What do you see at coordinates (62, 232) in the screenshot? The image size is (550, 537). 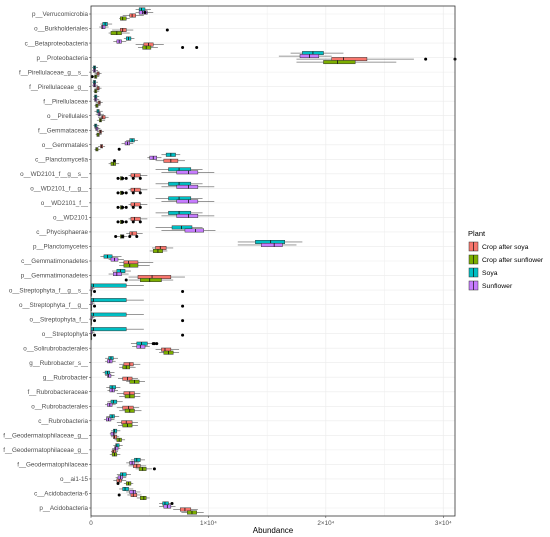 I see `y-tick-label: c__Phycisphaerae` at bounding box center [62, 232].